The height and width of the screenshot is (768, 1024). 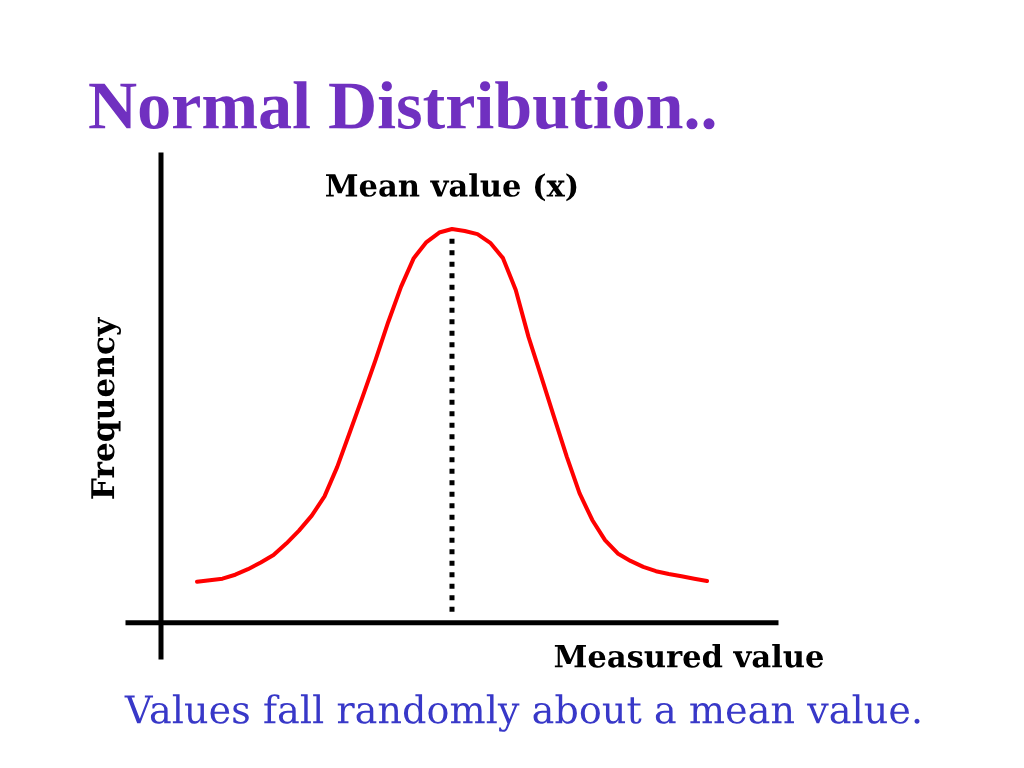 What do you see at coordinates (106, 408) in the screenshot?
I see `y-axis-title: Frequency` at bounding box center [106, 408].